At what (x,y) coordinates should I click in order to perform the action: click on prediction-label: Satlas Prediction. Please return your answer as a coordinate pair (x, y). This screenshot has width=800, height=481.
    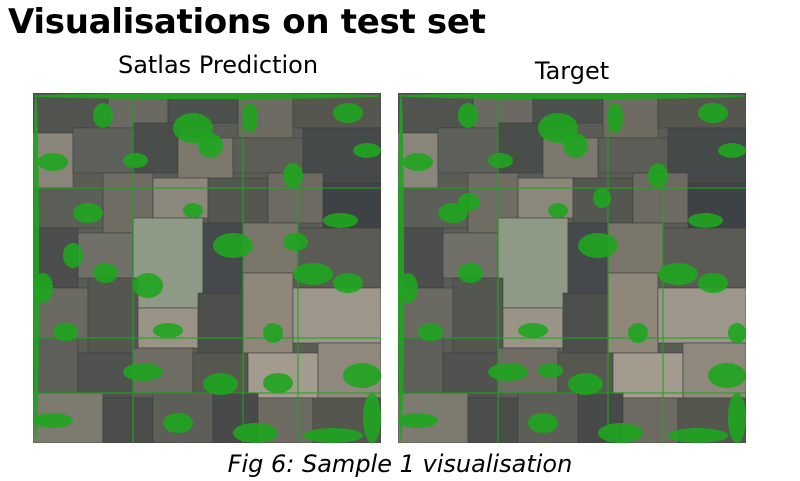
    Looking at the image, I should click on (218, 65).